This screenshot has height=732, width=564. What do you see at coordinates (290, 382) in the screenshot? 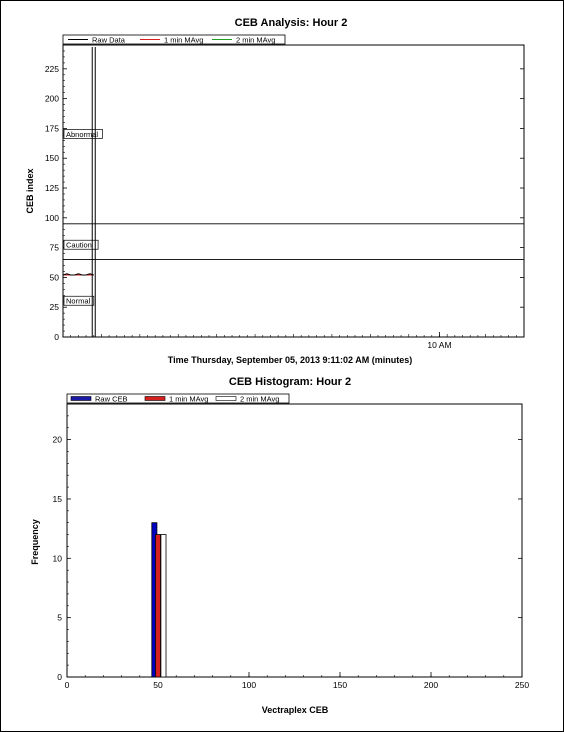
I see `chart-title-ceb-histogram: CEB Histogram: Hour 2` at bounding box center [290, 382].